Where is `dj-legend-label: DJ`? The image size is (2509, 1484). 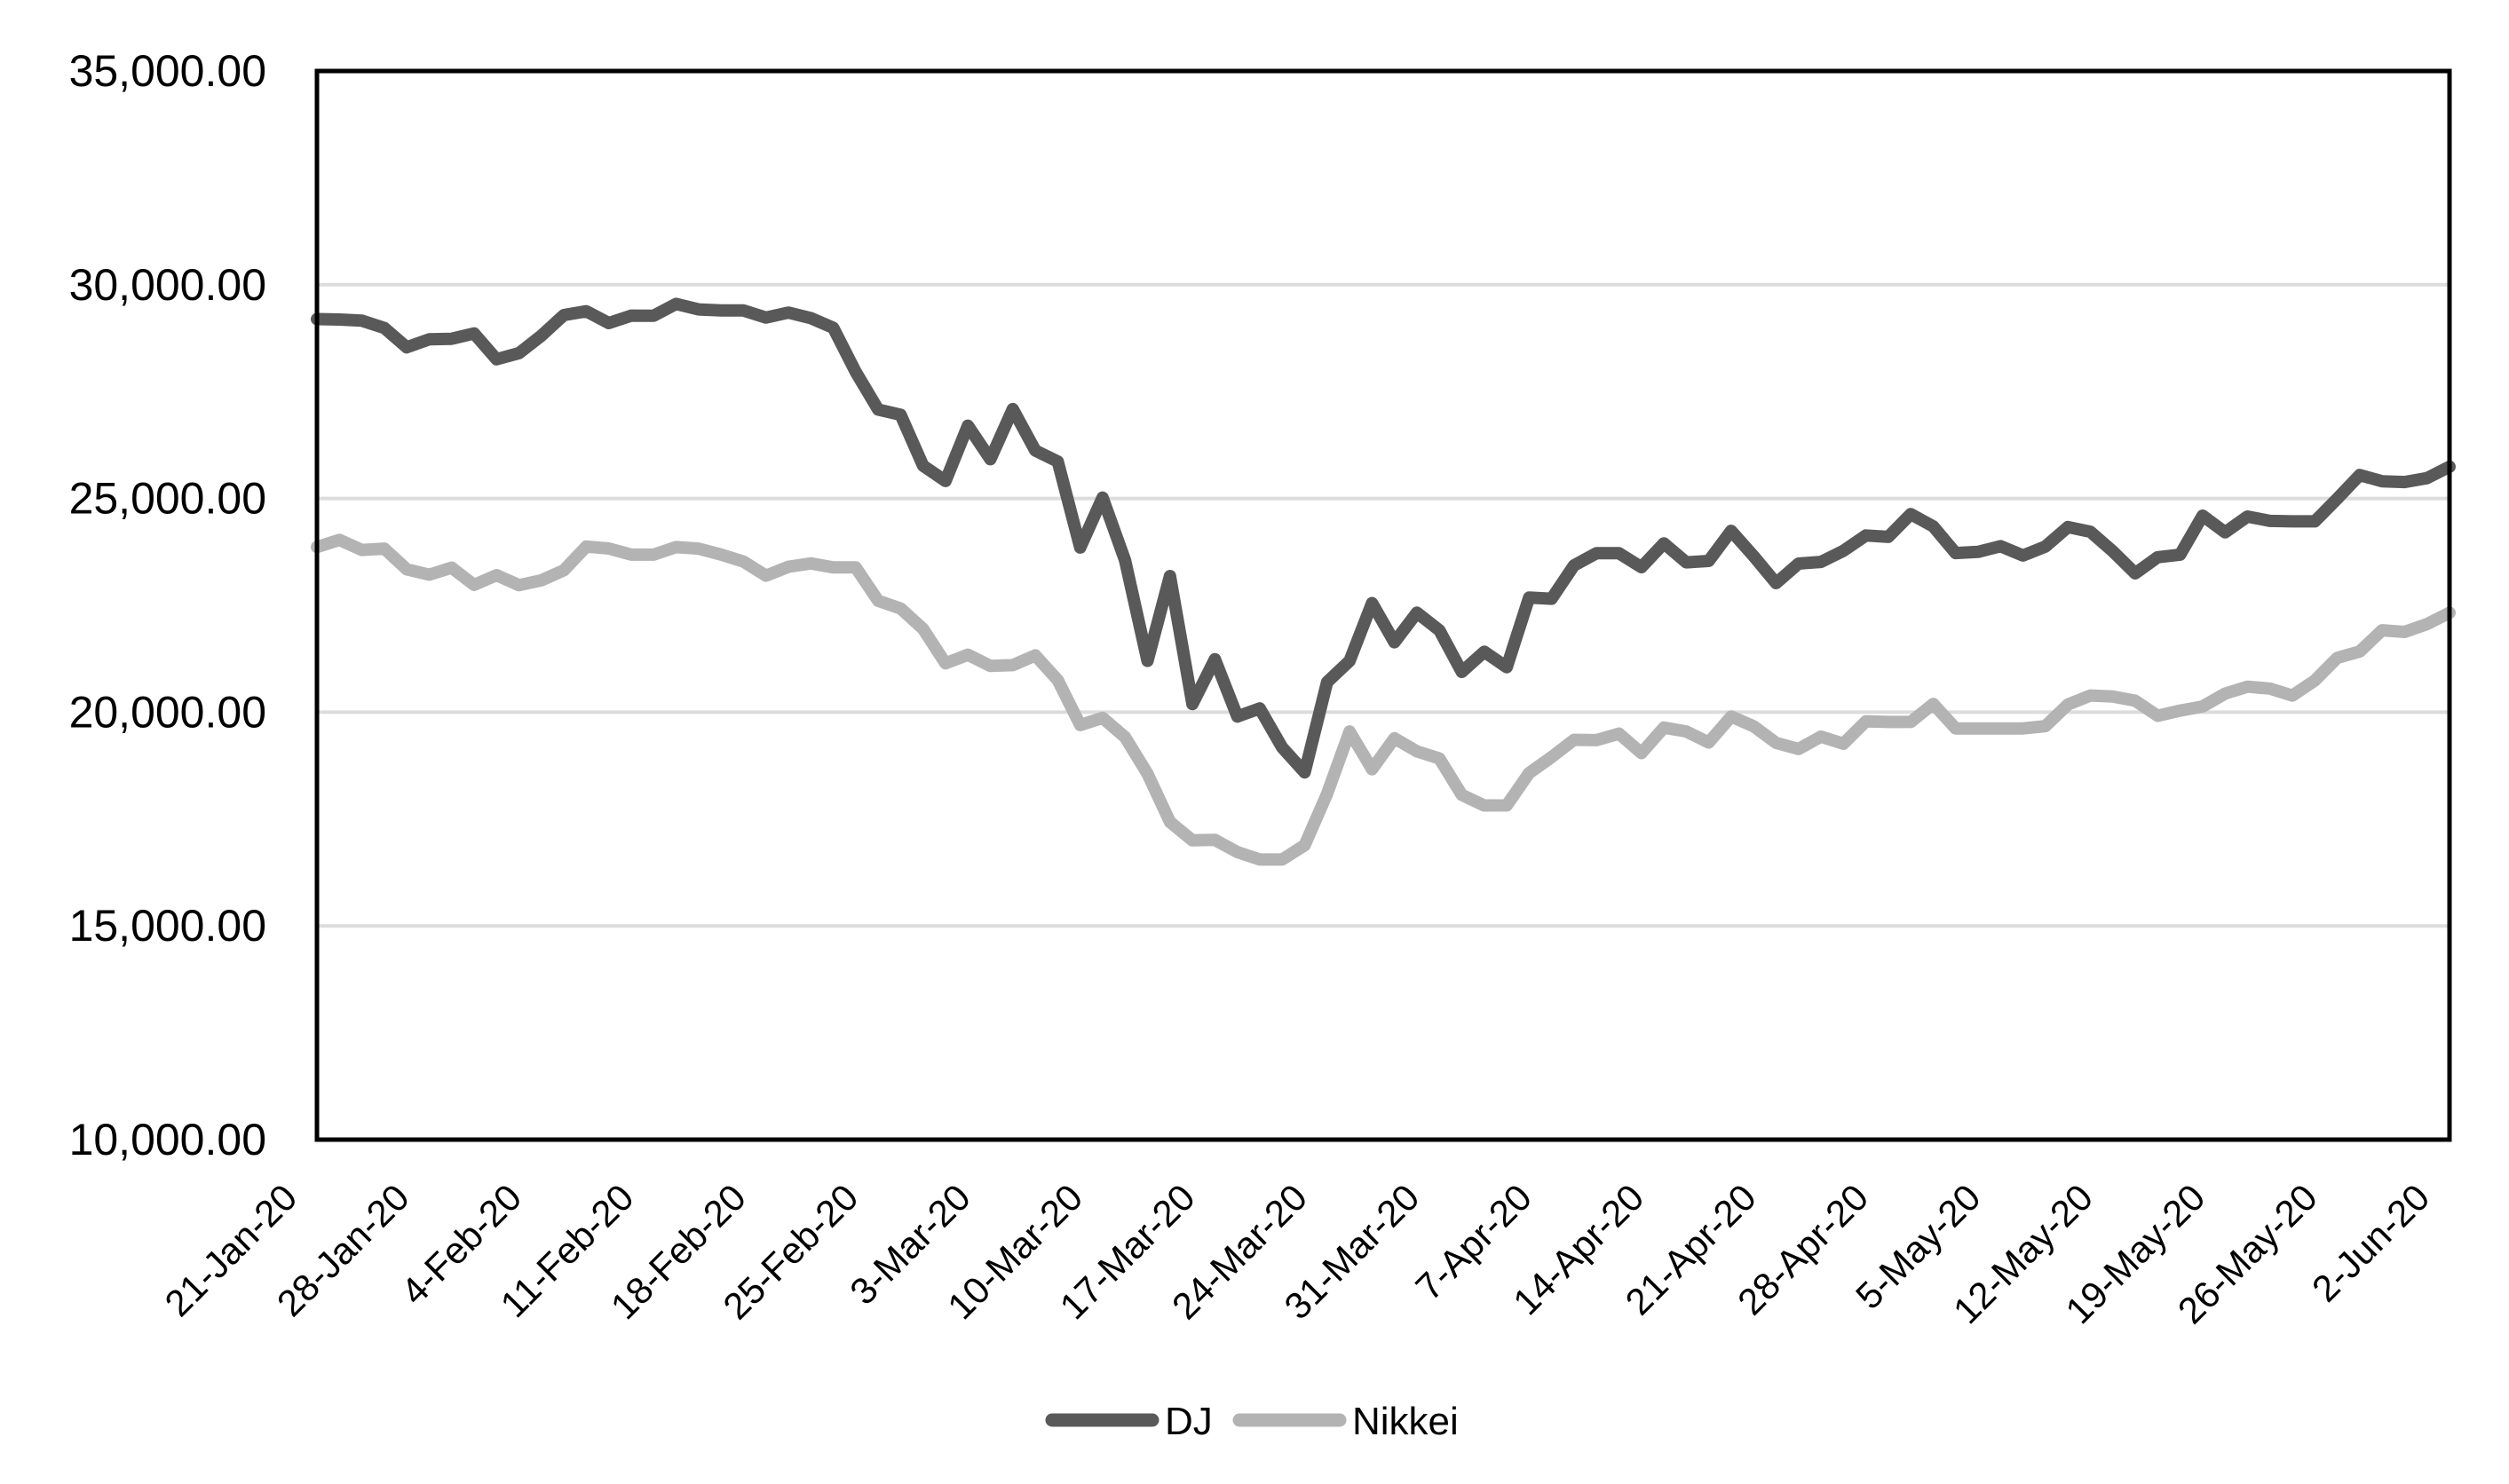 dj-legend-label: DJ is located at coordinates (1189, 1422).